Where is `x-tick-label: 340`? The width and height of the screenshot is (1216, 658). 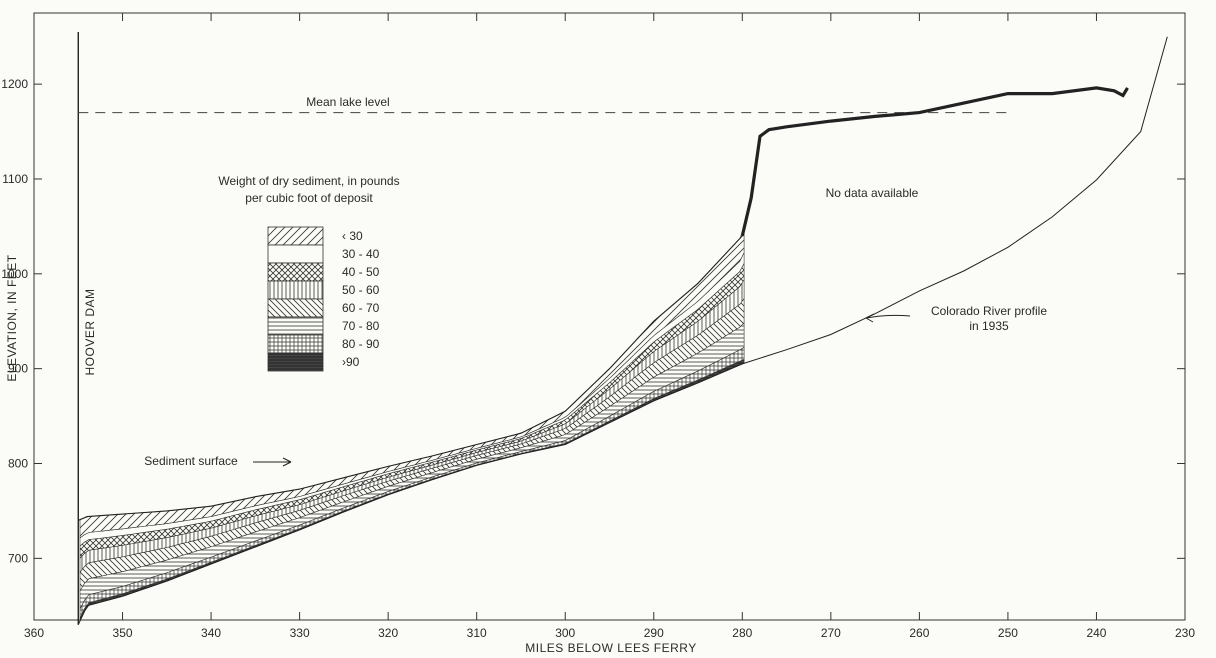
x-tick-label: 340 is located at coordinates (211, 633).